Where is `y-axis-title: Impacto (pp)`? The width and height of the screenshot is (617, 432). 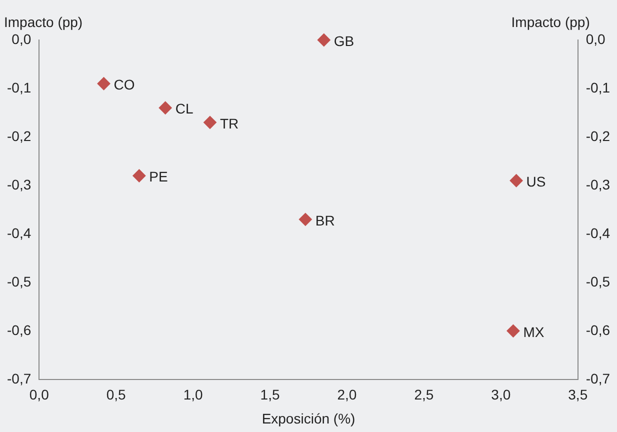
y-axis-title: Impacto (pp) is located at coordinates (43, 22).